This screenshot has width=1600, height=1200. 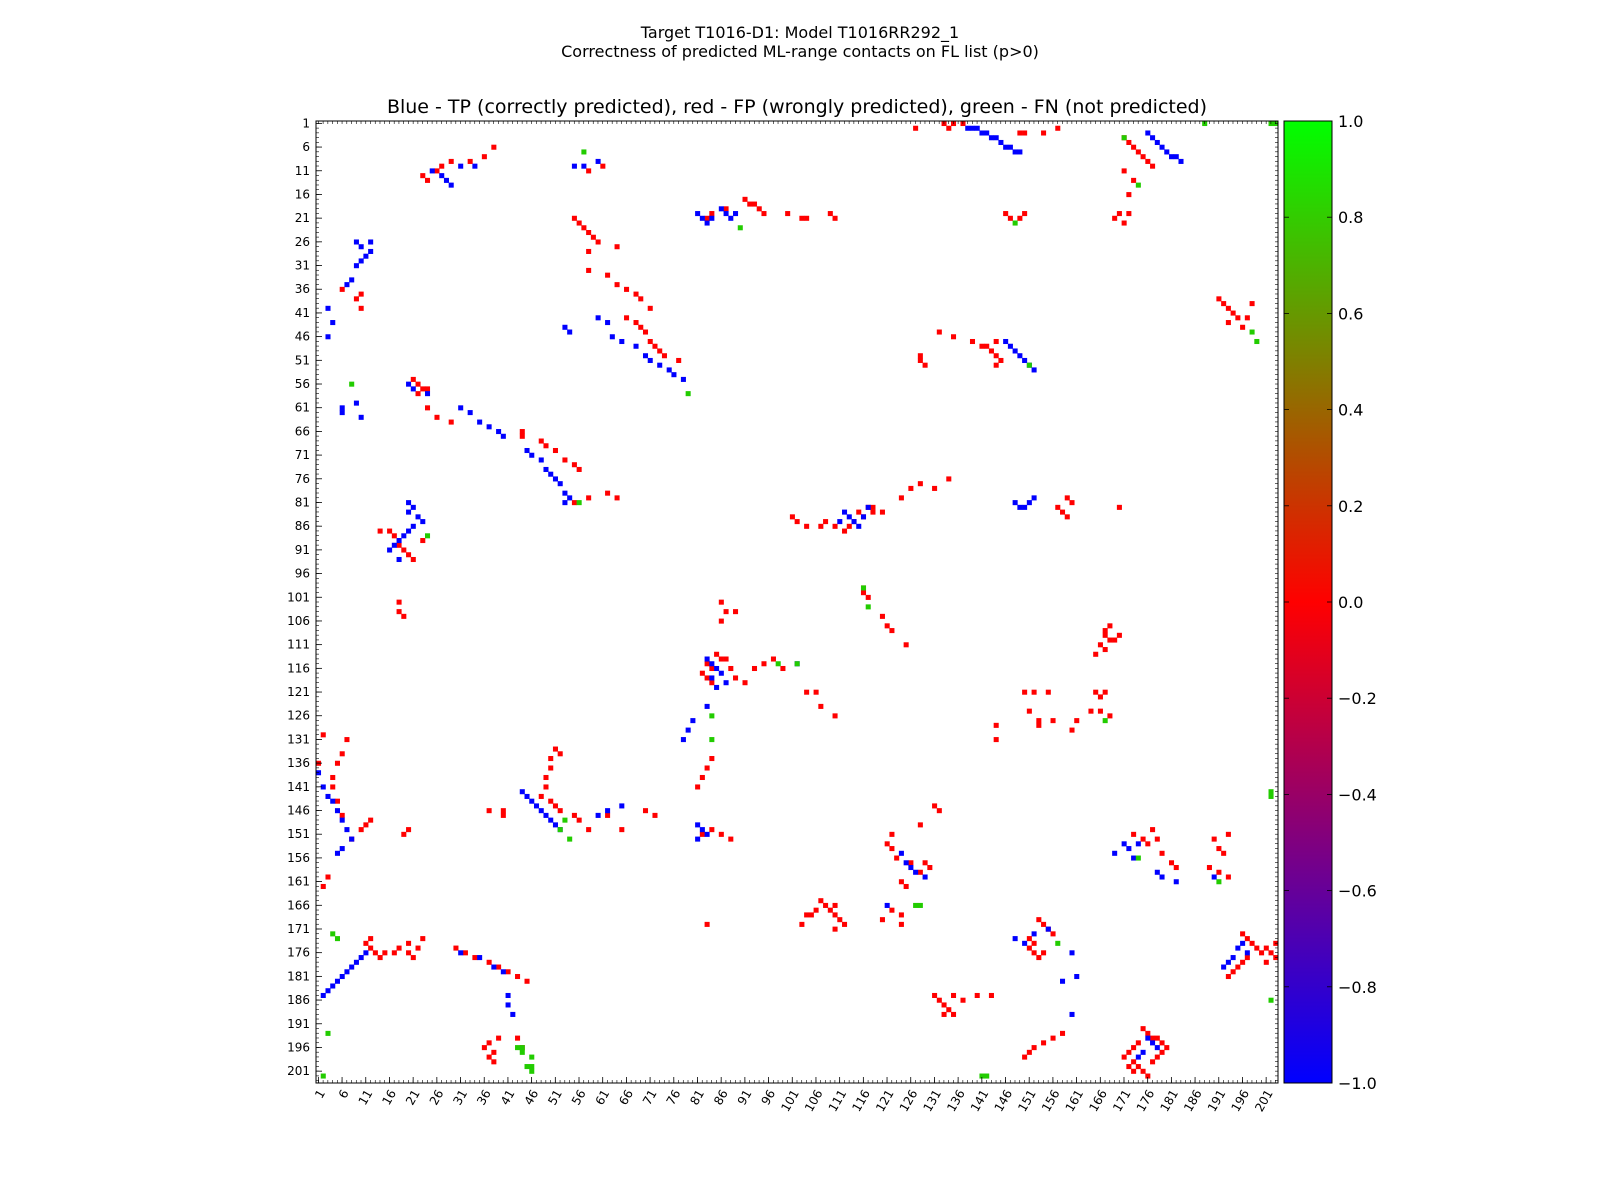 I want to click on x-tick-label: 71, so click(x=650, y=1097).